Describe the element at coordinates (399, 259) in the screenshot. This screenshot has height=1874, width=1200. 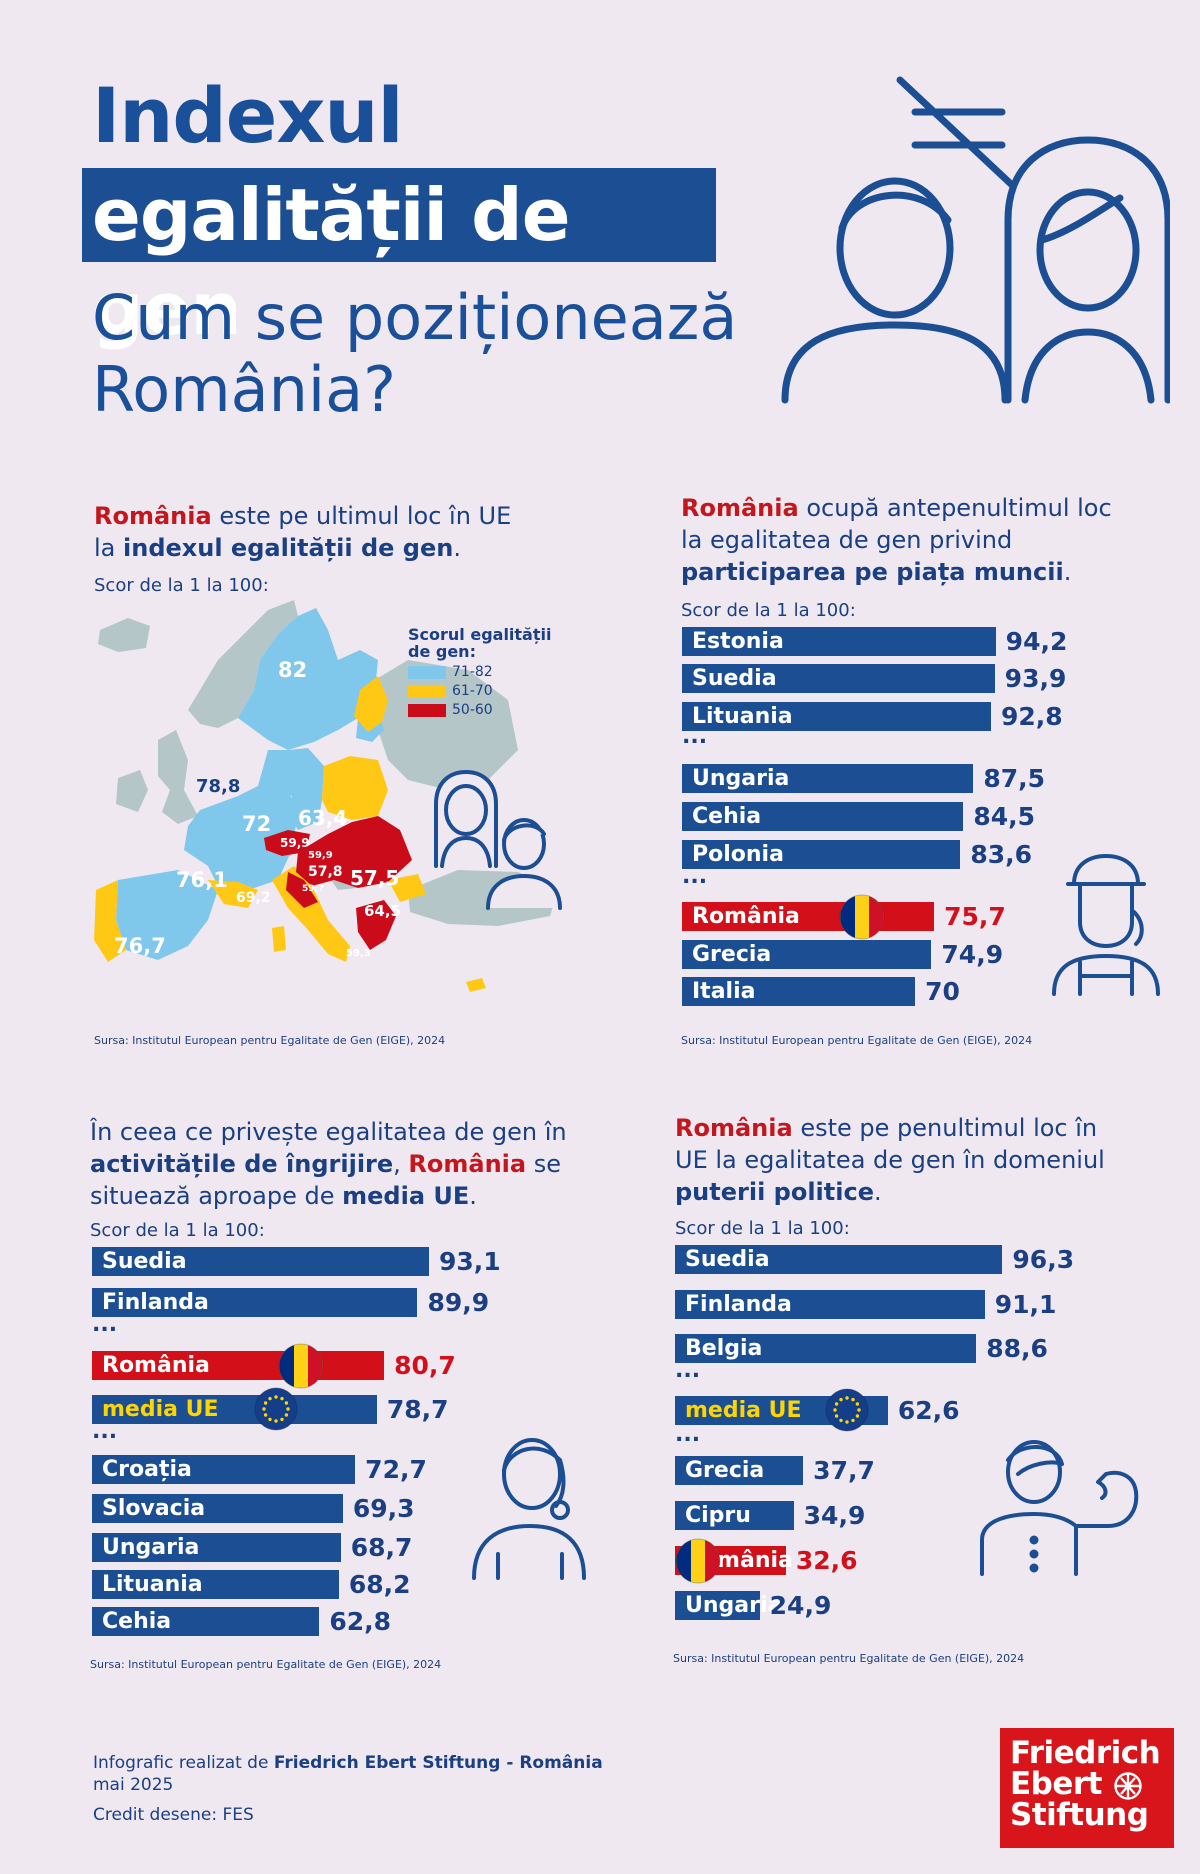
I see `page-title-line2: egalității de gen` at that location.